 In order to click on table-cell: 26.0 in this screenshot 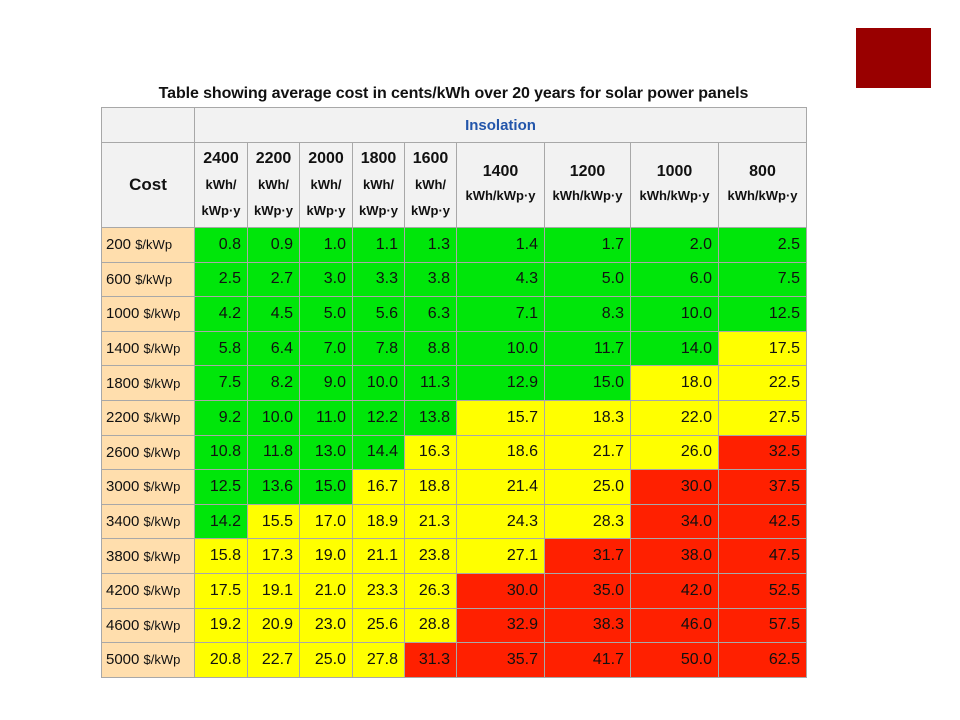, I will do `click(674, 452)`.